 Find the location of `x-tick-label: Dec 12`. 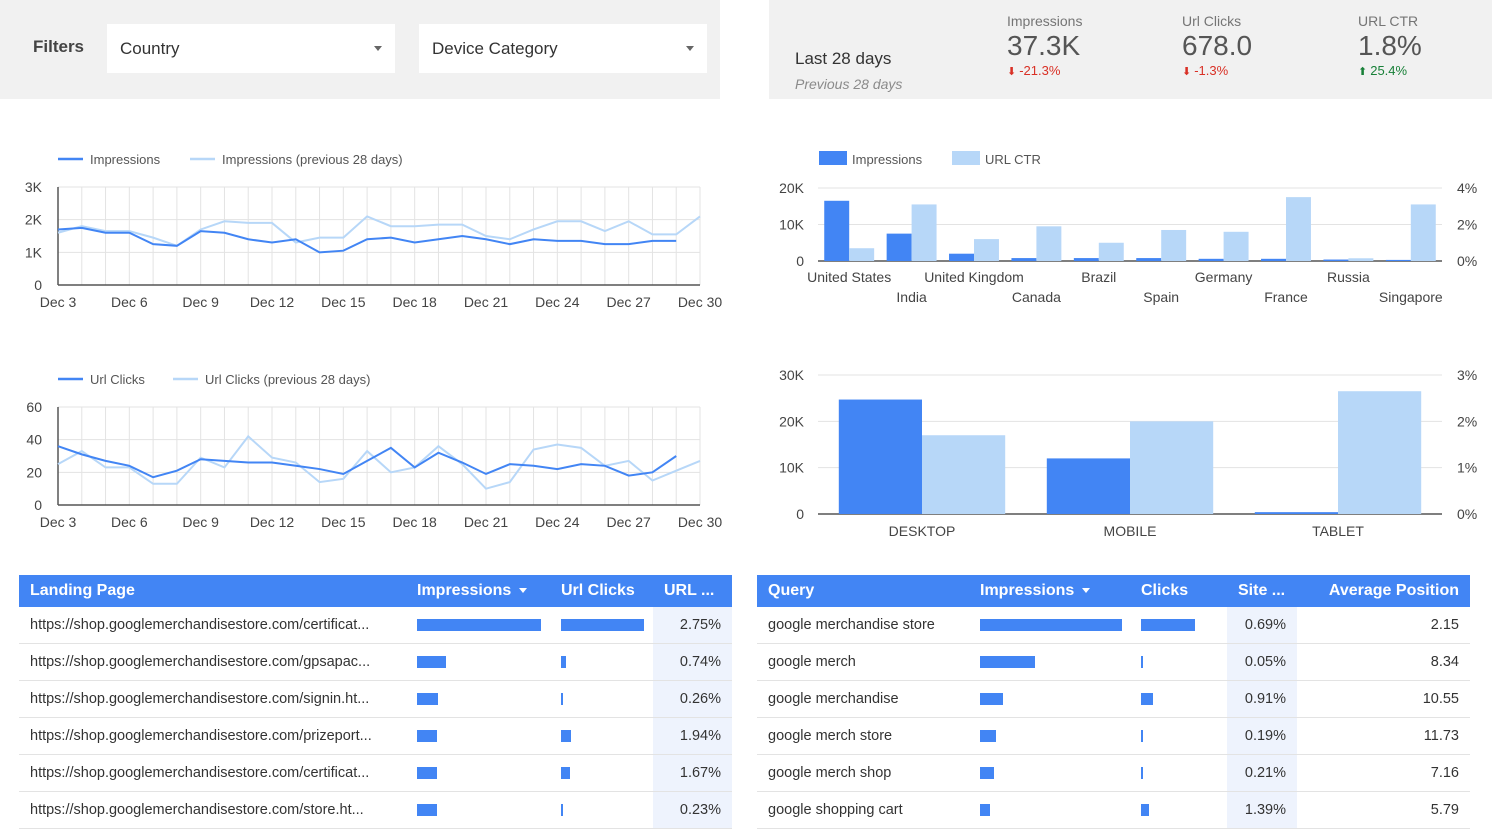

x-tick-label: Dec 12 is located at coordinates (272, 522).